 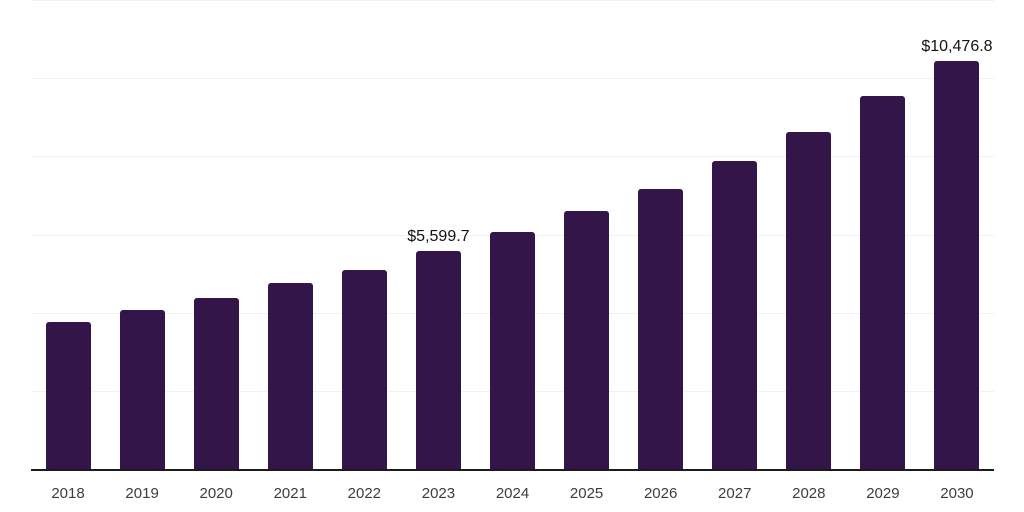 I want to click on x-tick-2021: 2021, so click(x=290, y=493).